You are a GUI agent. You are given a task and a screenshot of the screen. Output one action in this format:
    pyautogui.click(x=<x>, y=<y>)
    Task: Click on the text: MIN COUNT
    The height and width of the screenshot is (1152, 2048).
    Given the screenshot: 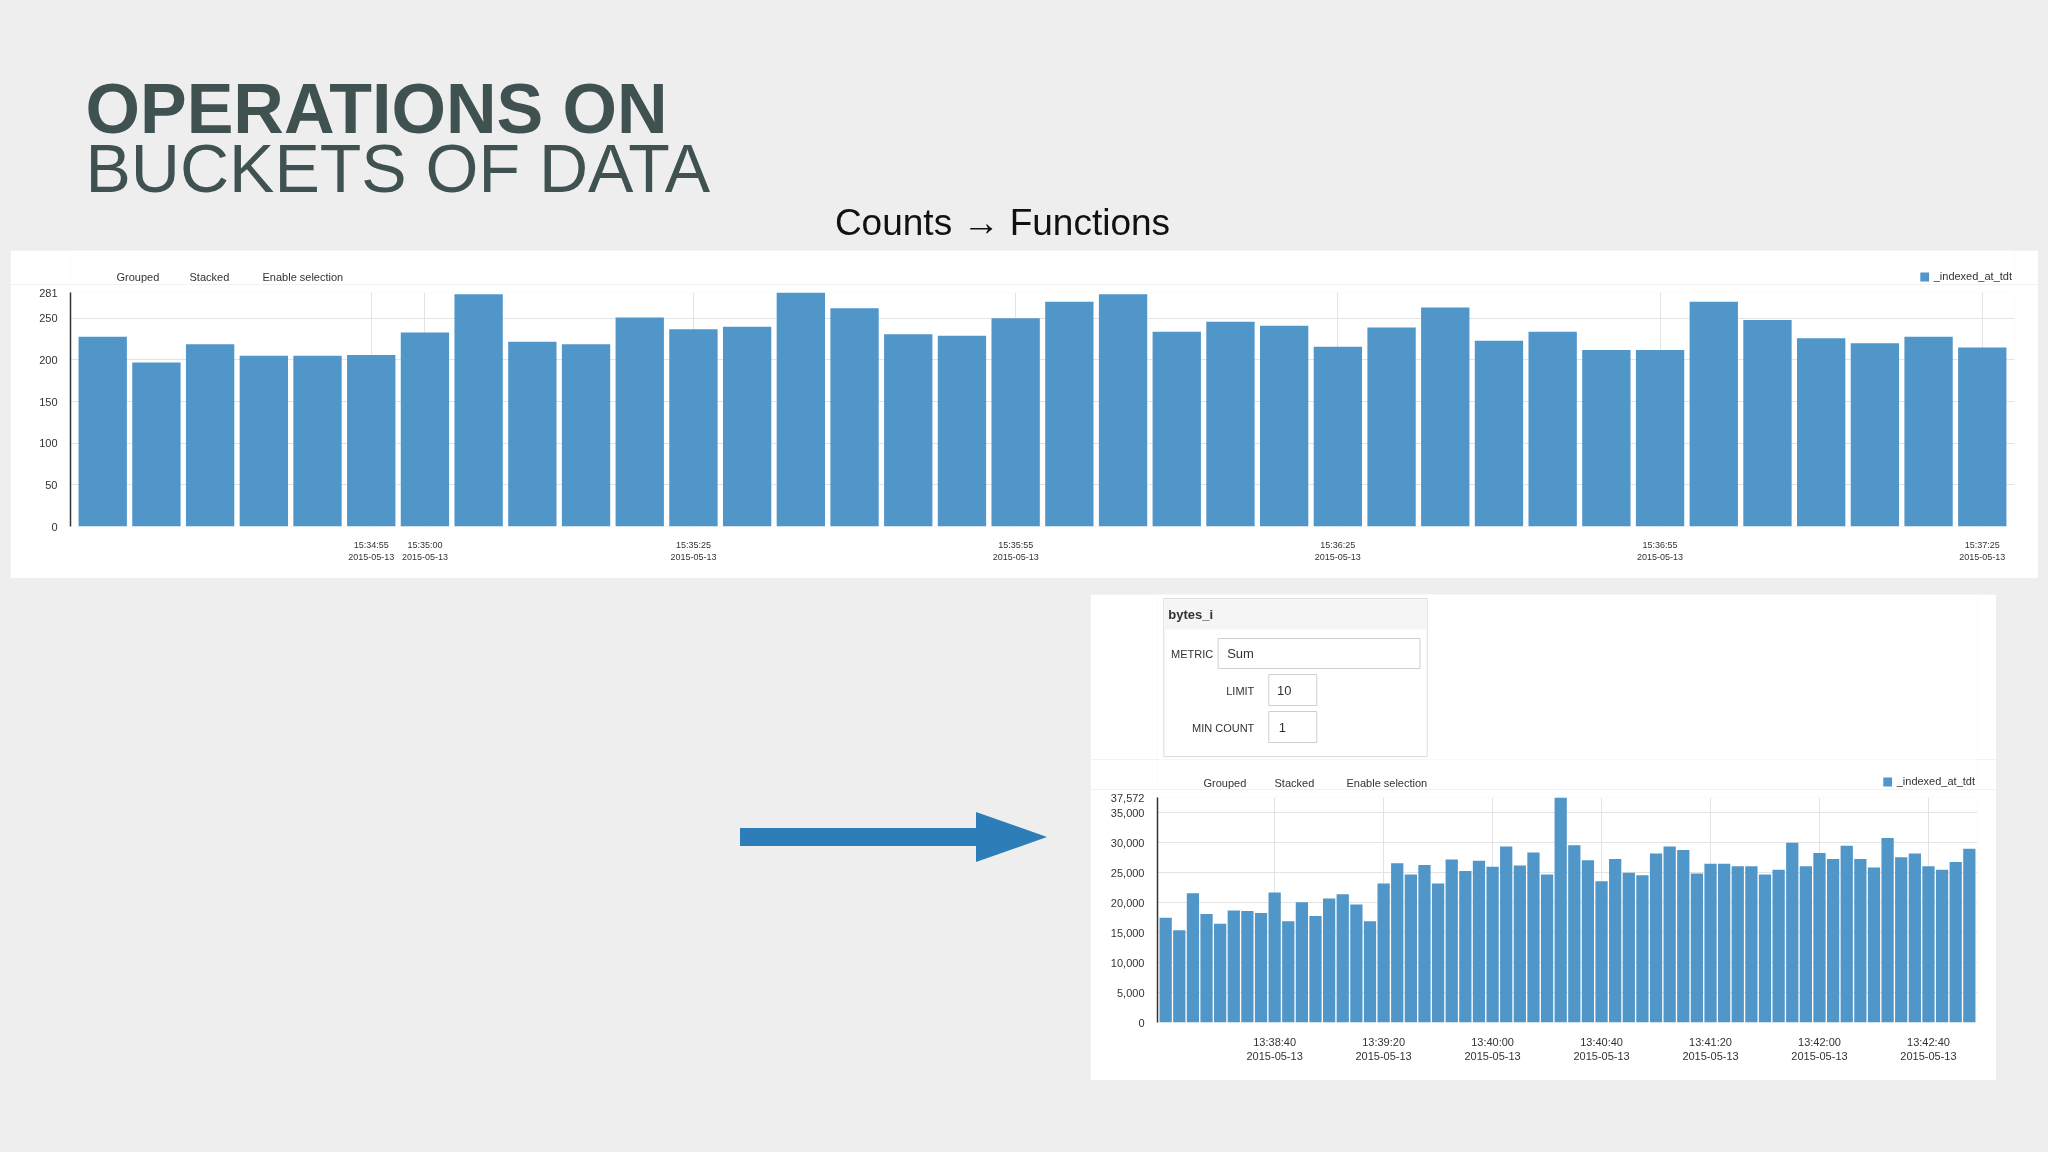 What is the action you would take?
    pyautogui.click(x=1223, y=727)
    